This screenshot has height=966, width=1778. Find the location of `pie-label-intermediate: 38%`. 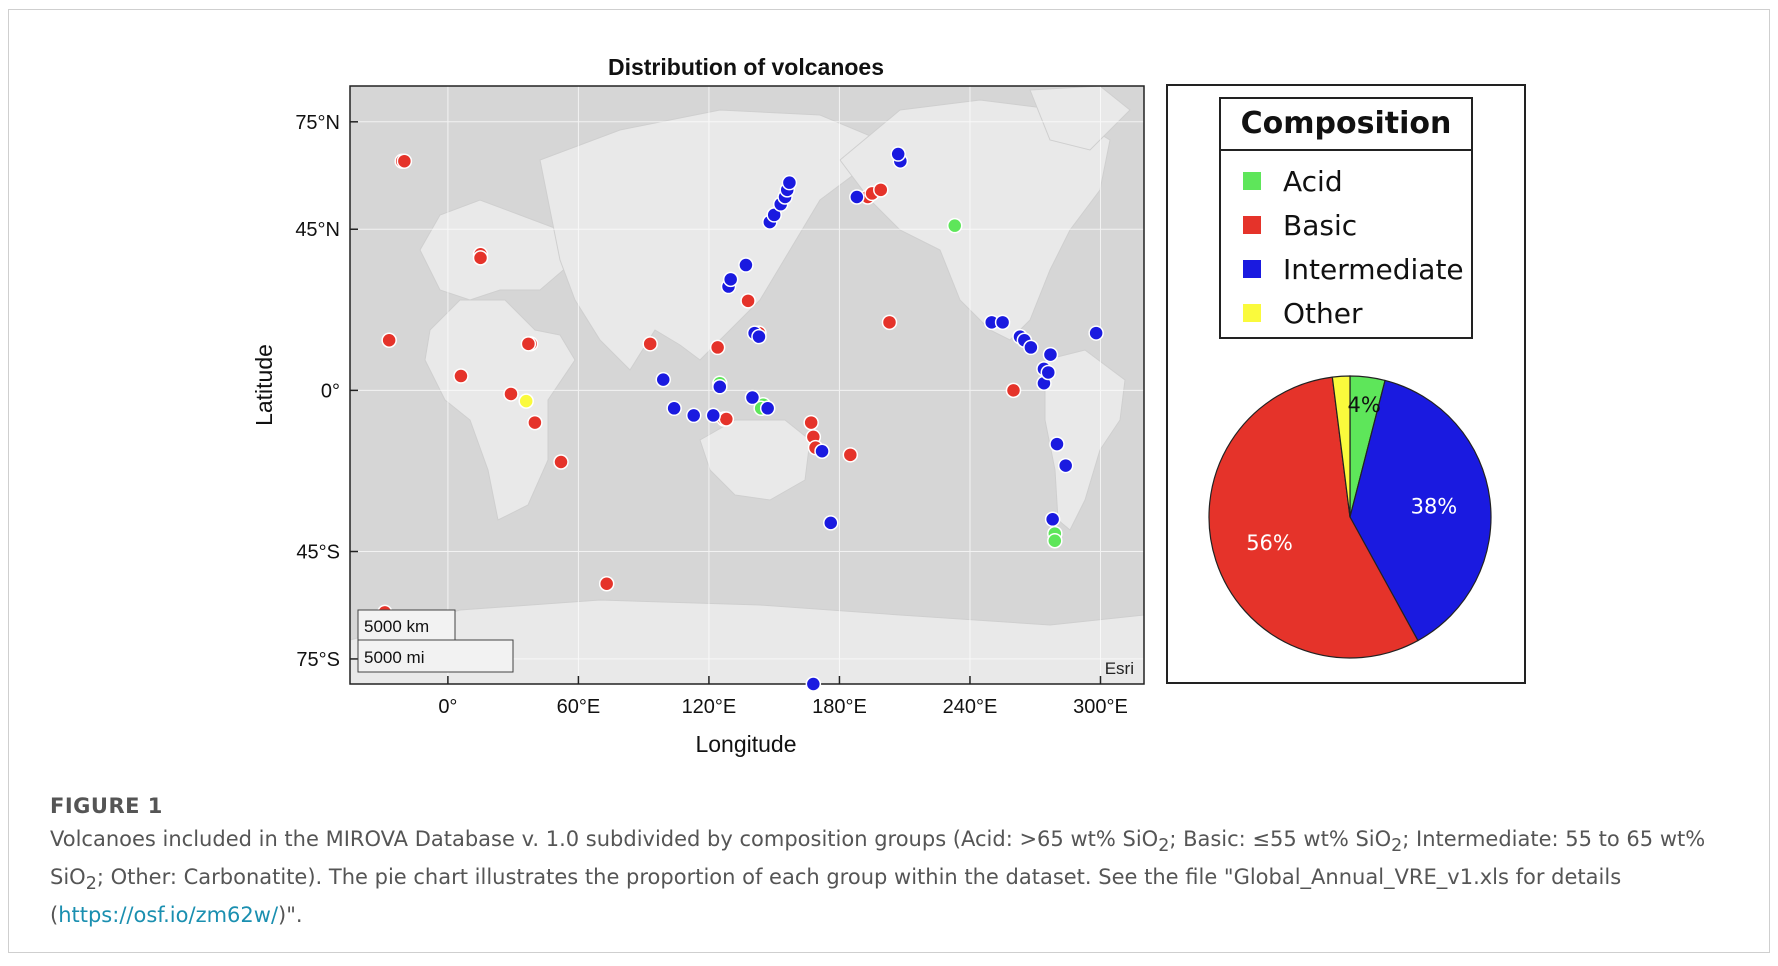

pie-label-intermediate: 38% is located at coordinates (1434, 506).